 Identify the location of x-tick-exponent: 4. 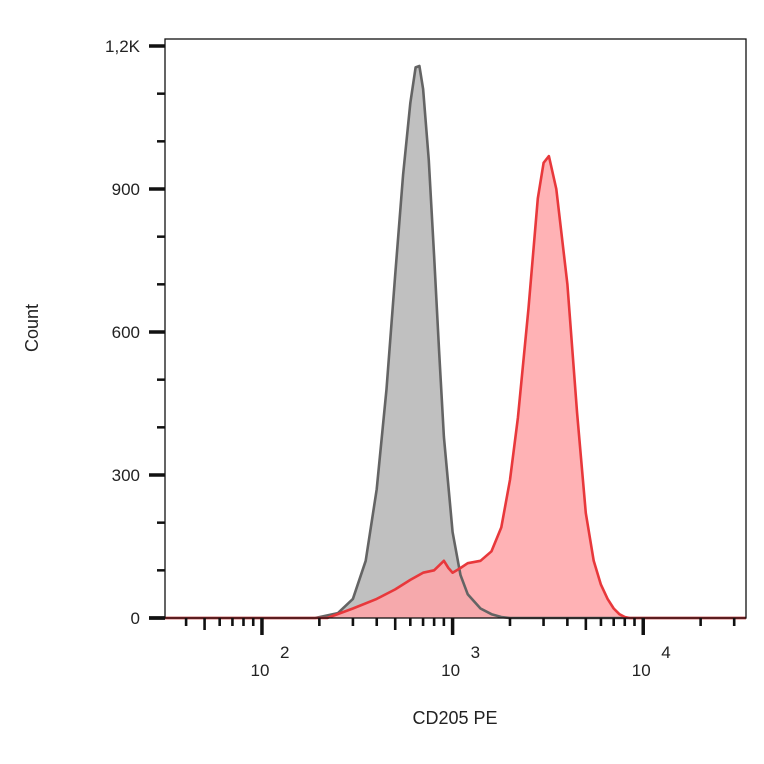
(665, 652).